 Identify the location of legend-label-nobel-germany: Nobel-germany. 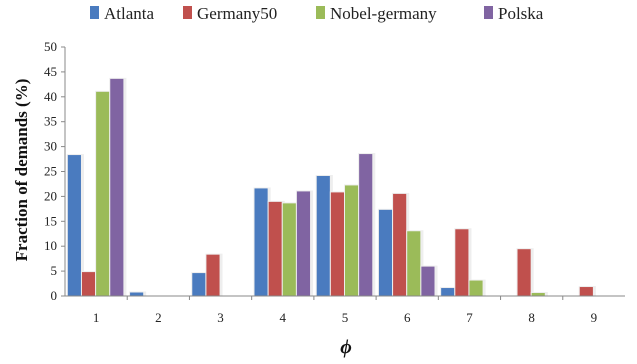
(383, 13).